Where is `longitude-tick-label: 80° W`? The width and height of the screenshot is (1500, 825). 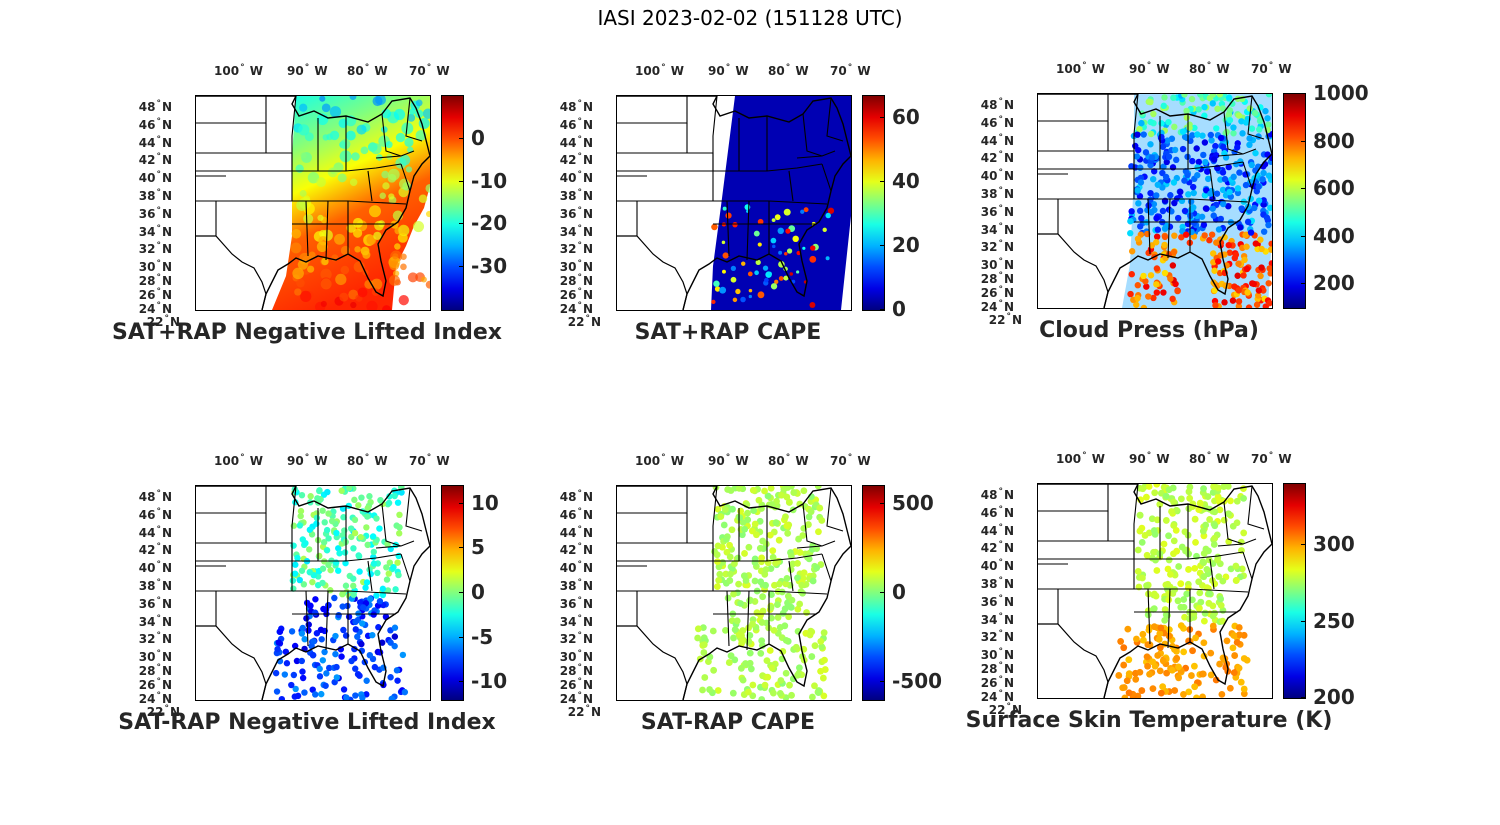 longitude-tick-label: 80° W is located at coordinates (1209, 458).